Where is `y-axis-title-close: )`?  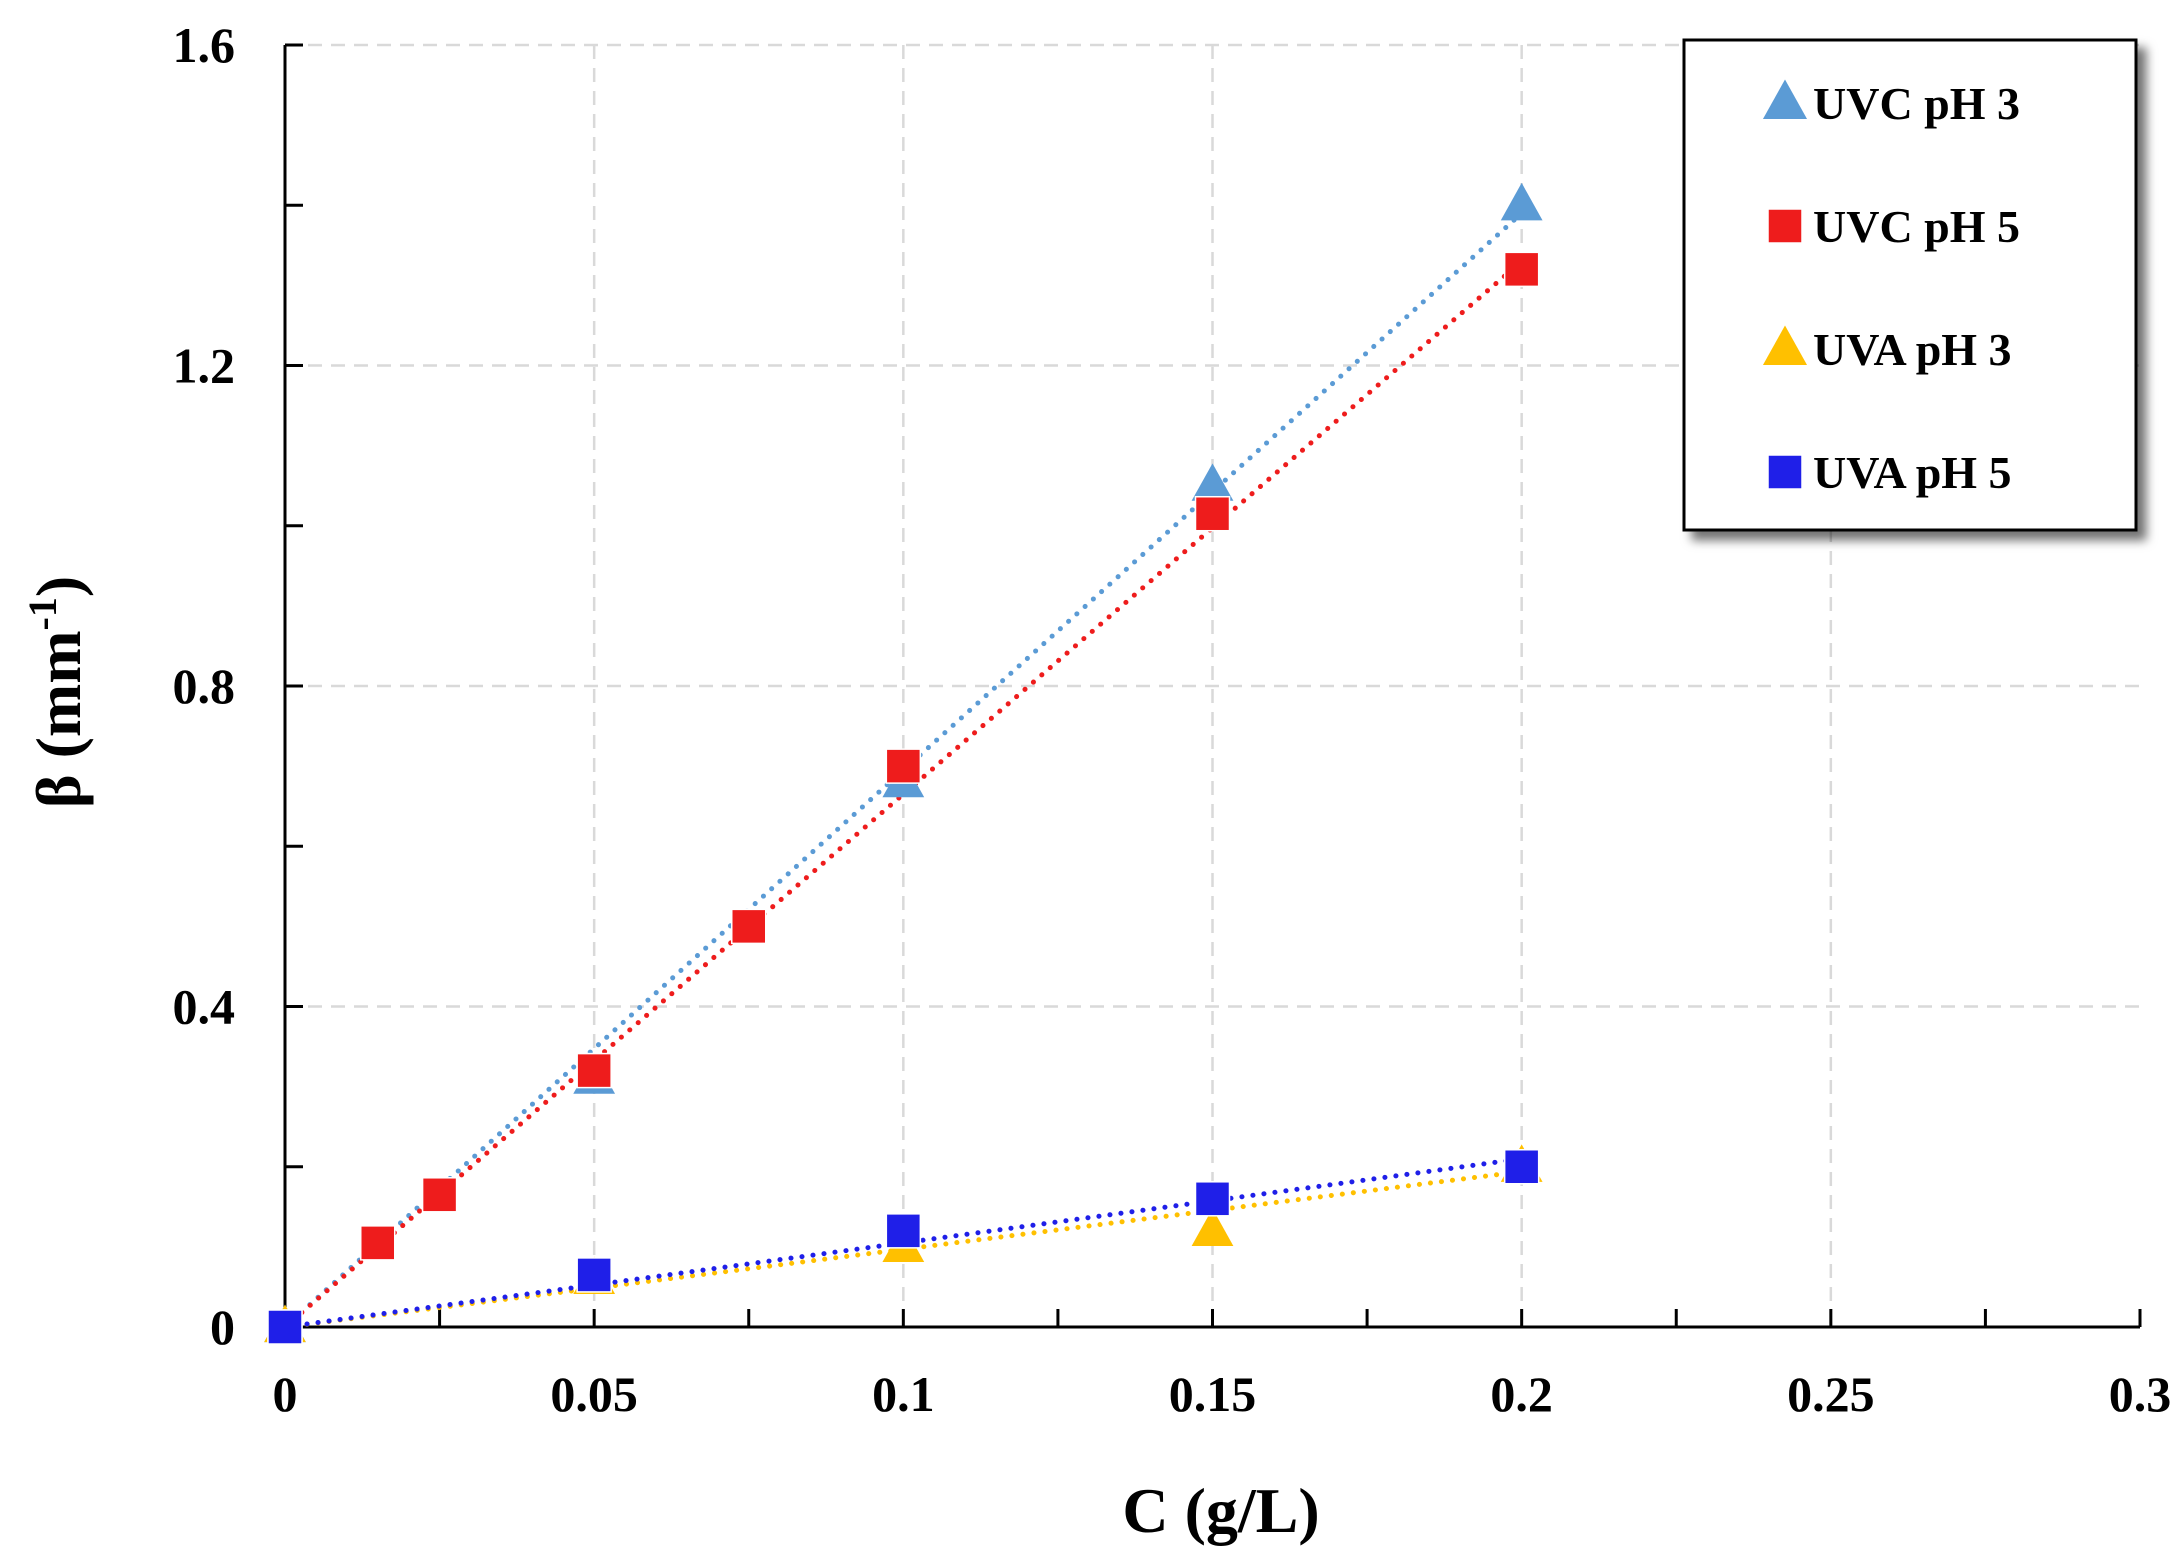
y-axis-title-close: ) is located at coordinates (58, 586).